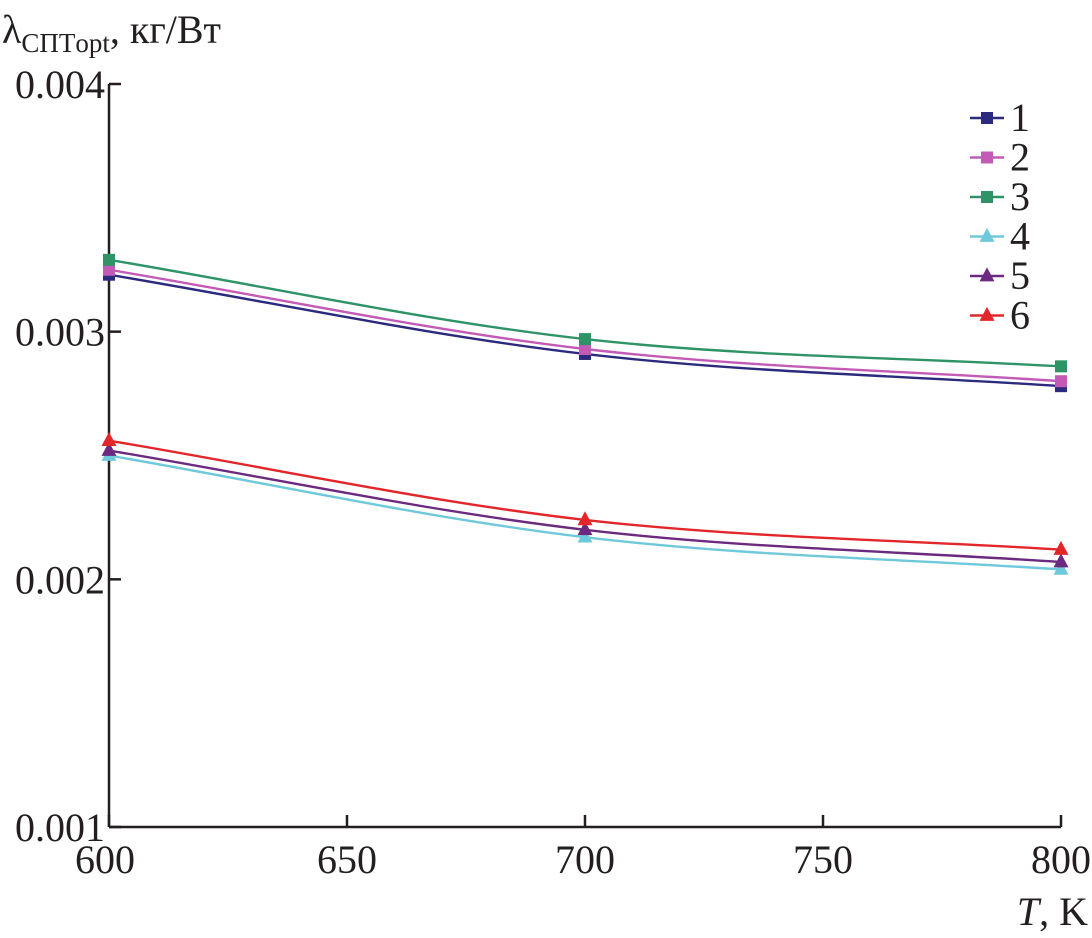  Describe the element at coordinates (1020, 117) in the screenshot. I see `legend-label: 1` at that location.